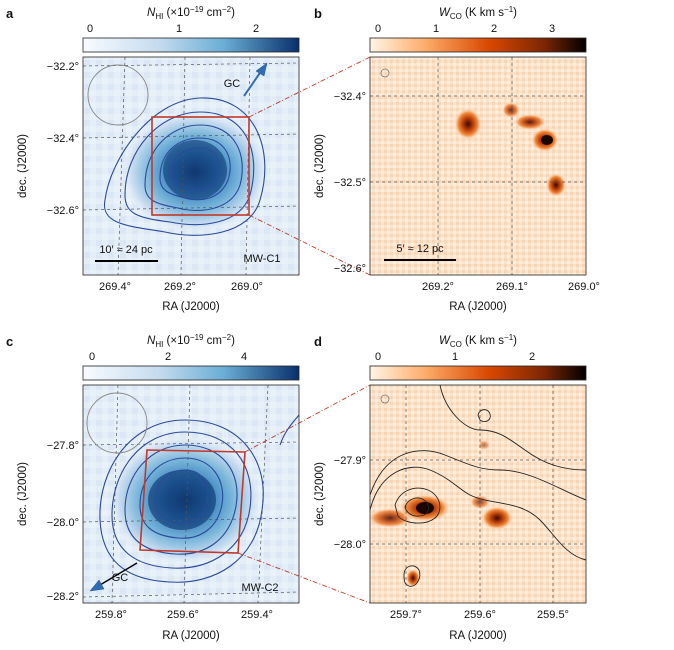 Image resolution: width=674 pixels, height=650 pixels. Describe the element at coordinates (259, 588) in the screenshot. I see `cloud-name: MW-C2` at that location.